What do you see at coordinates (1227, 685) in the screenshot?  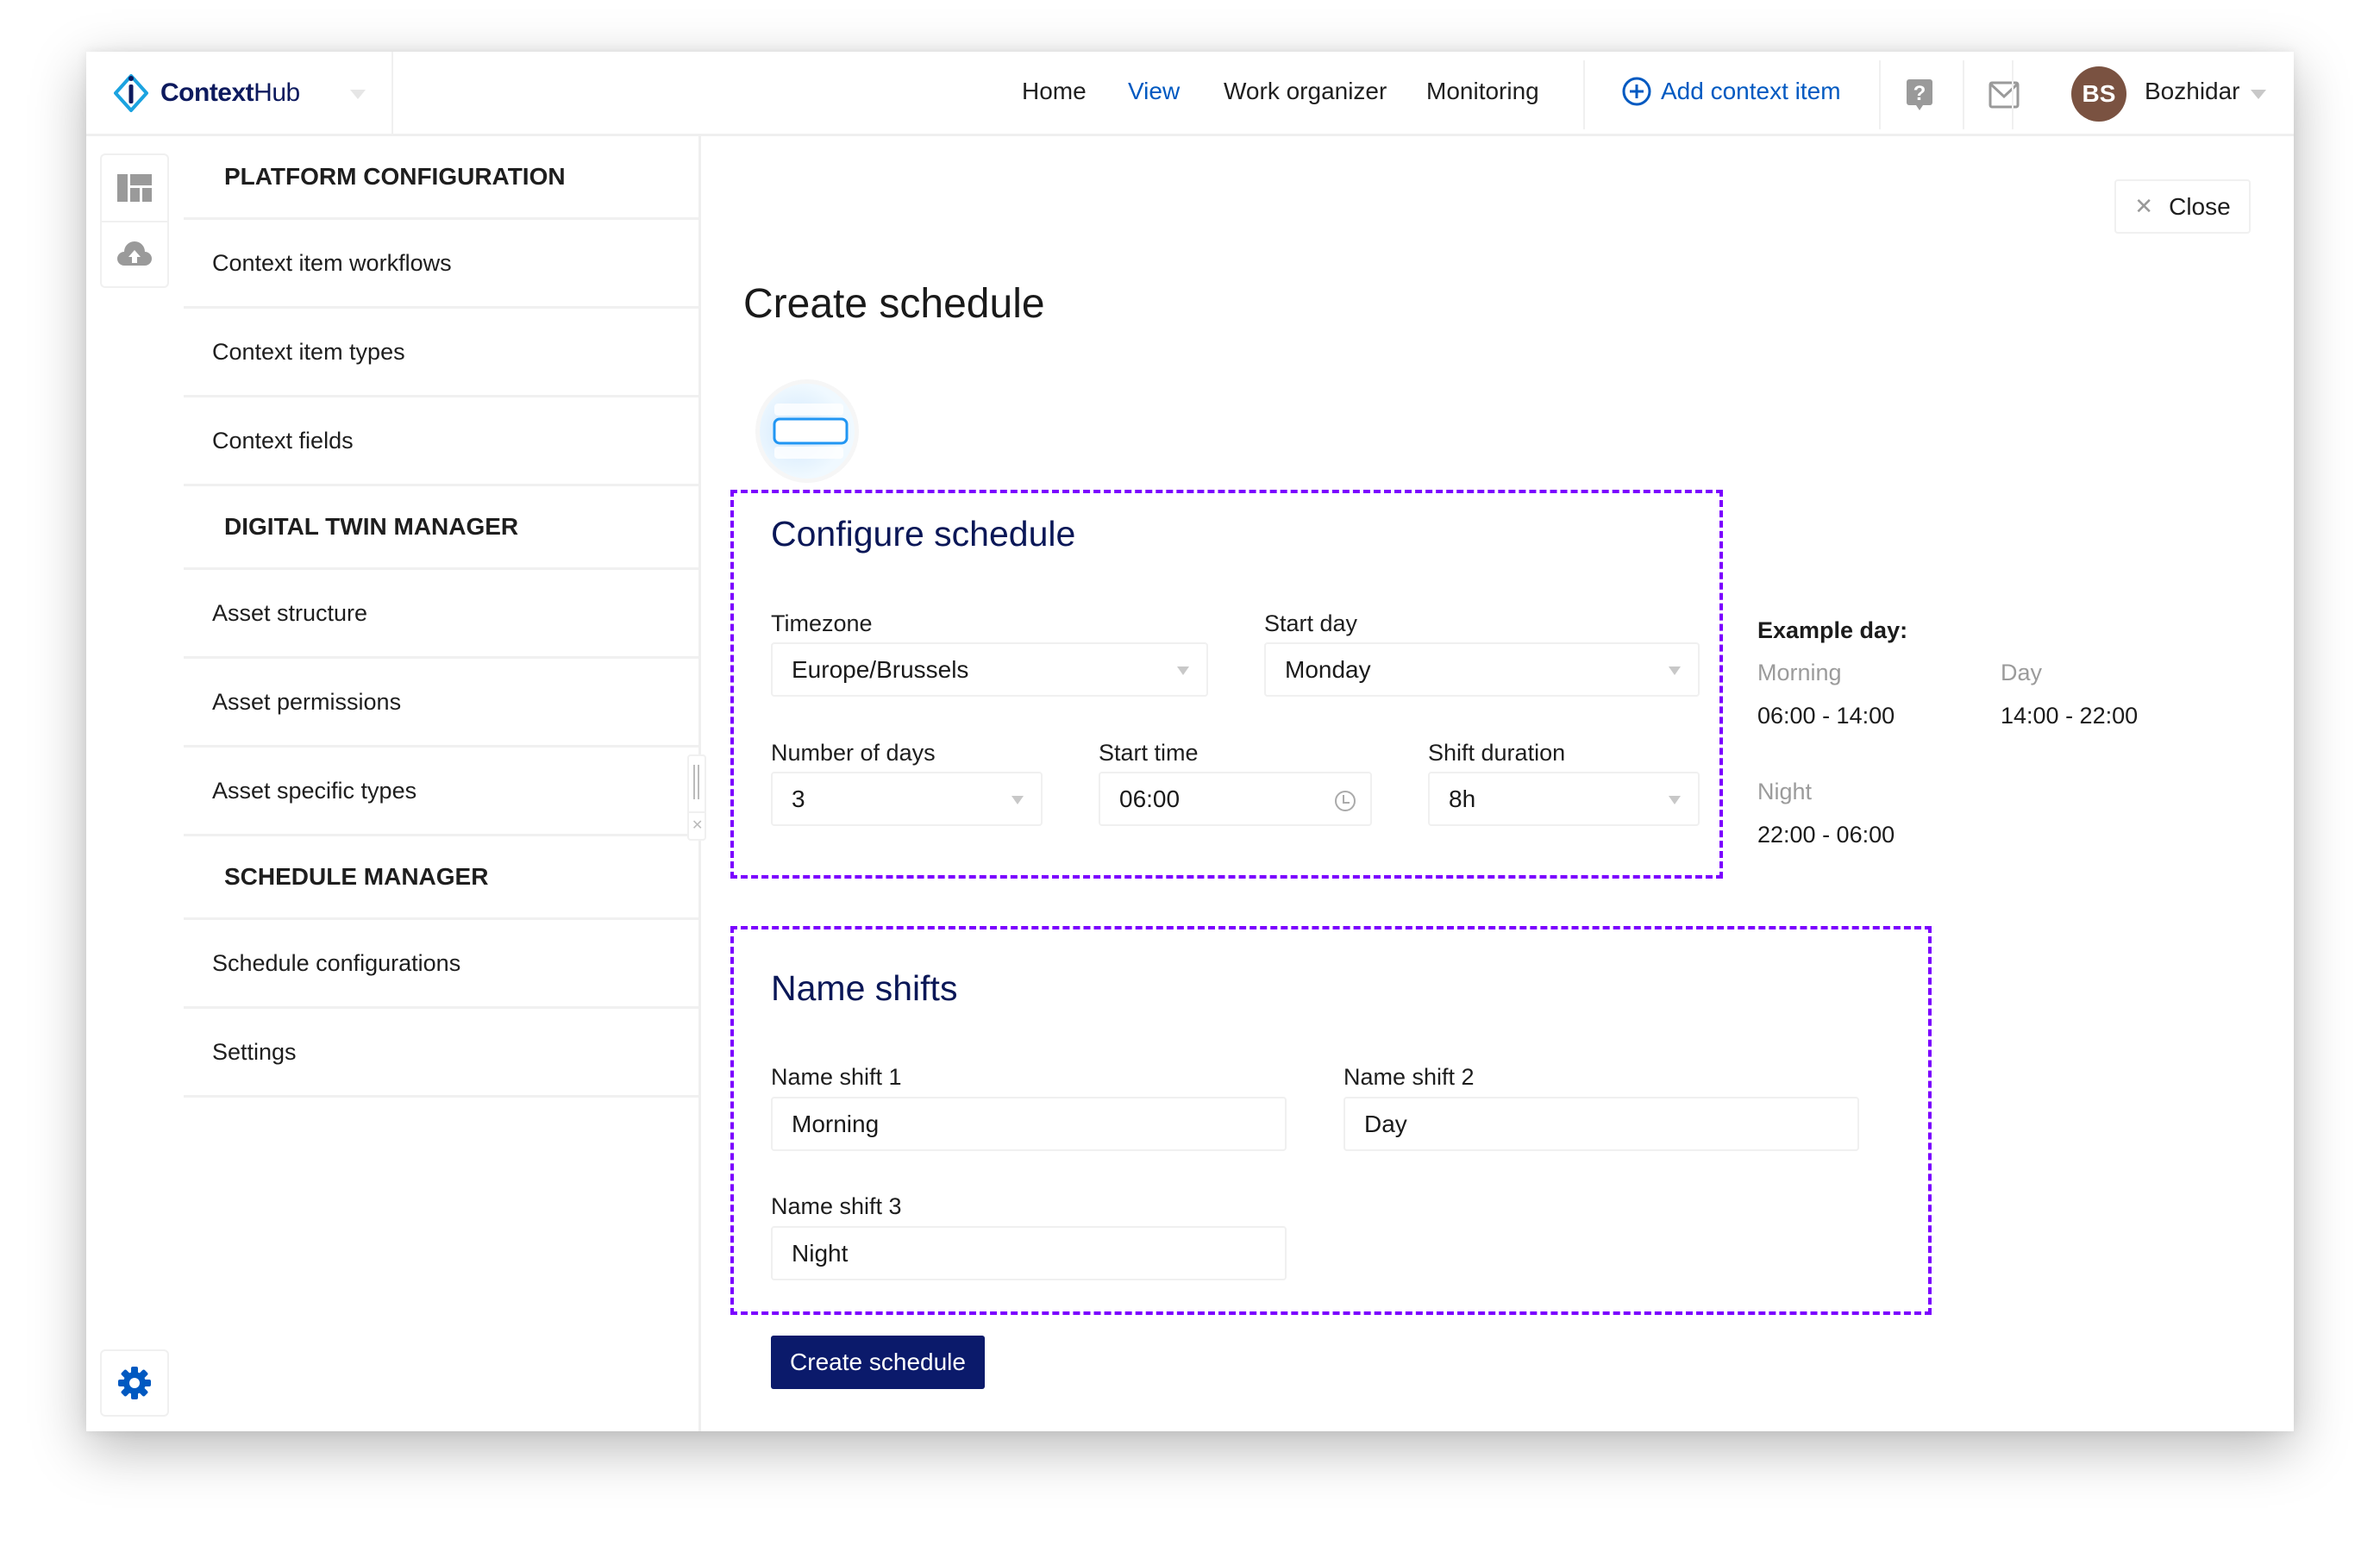 I see `configure-schedule-section` at bounding box center [1227, 685].